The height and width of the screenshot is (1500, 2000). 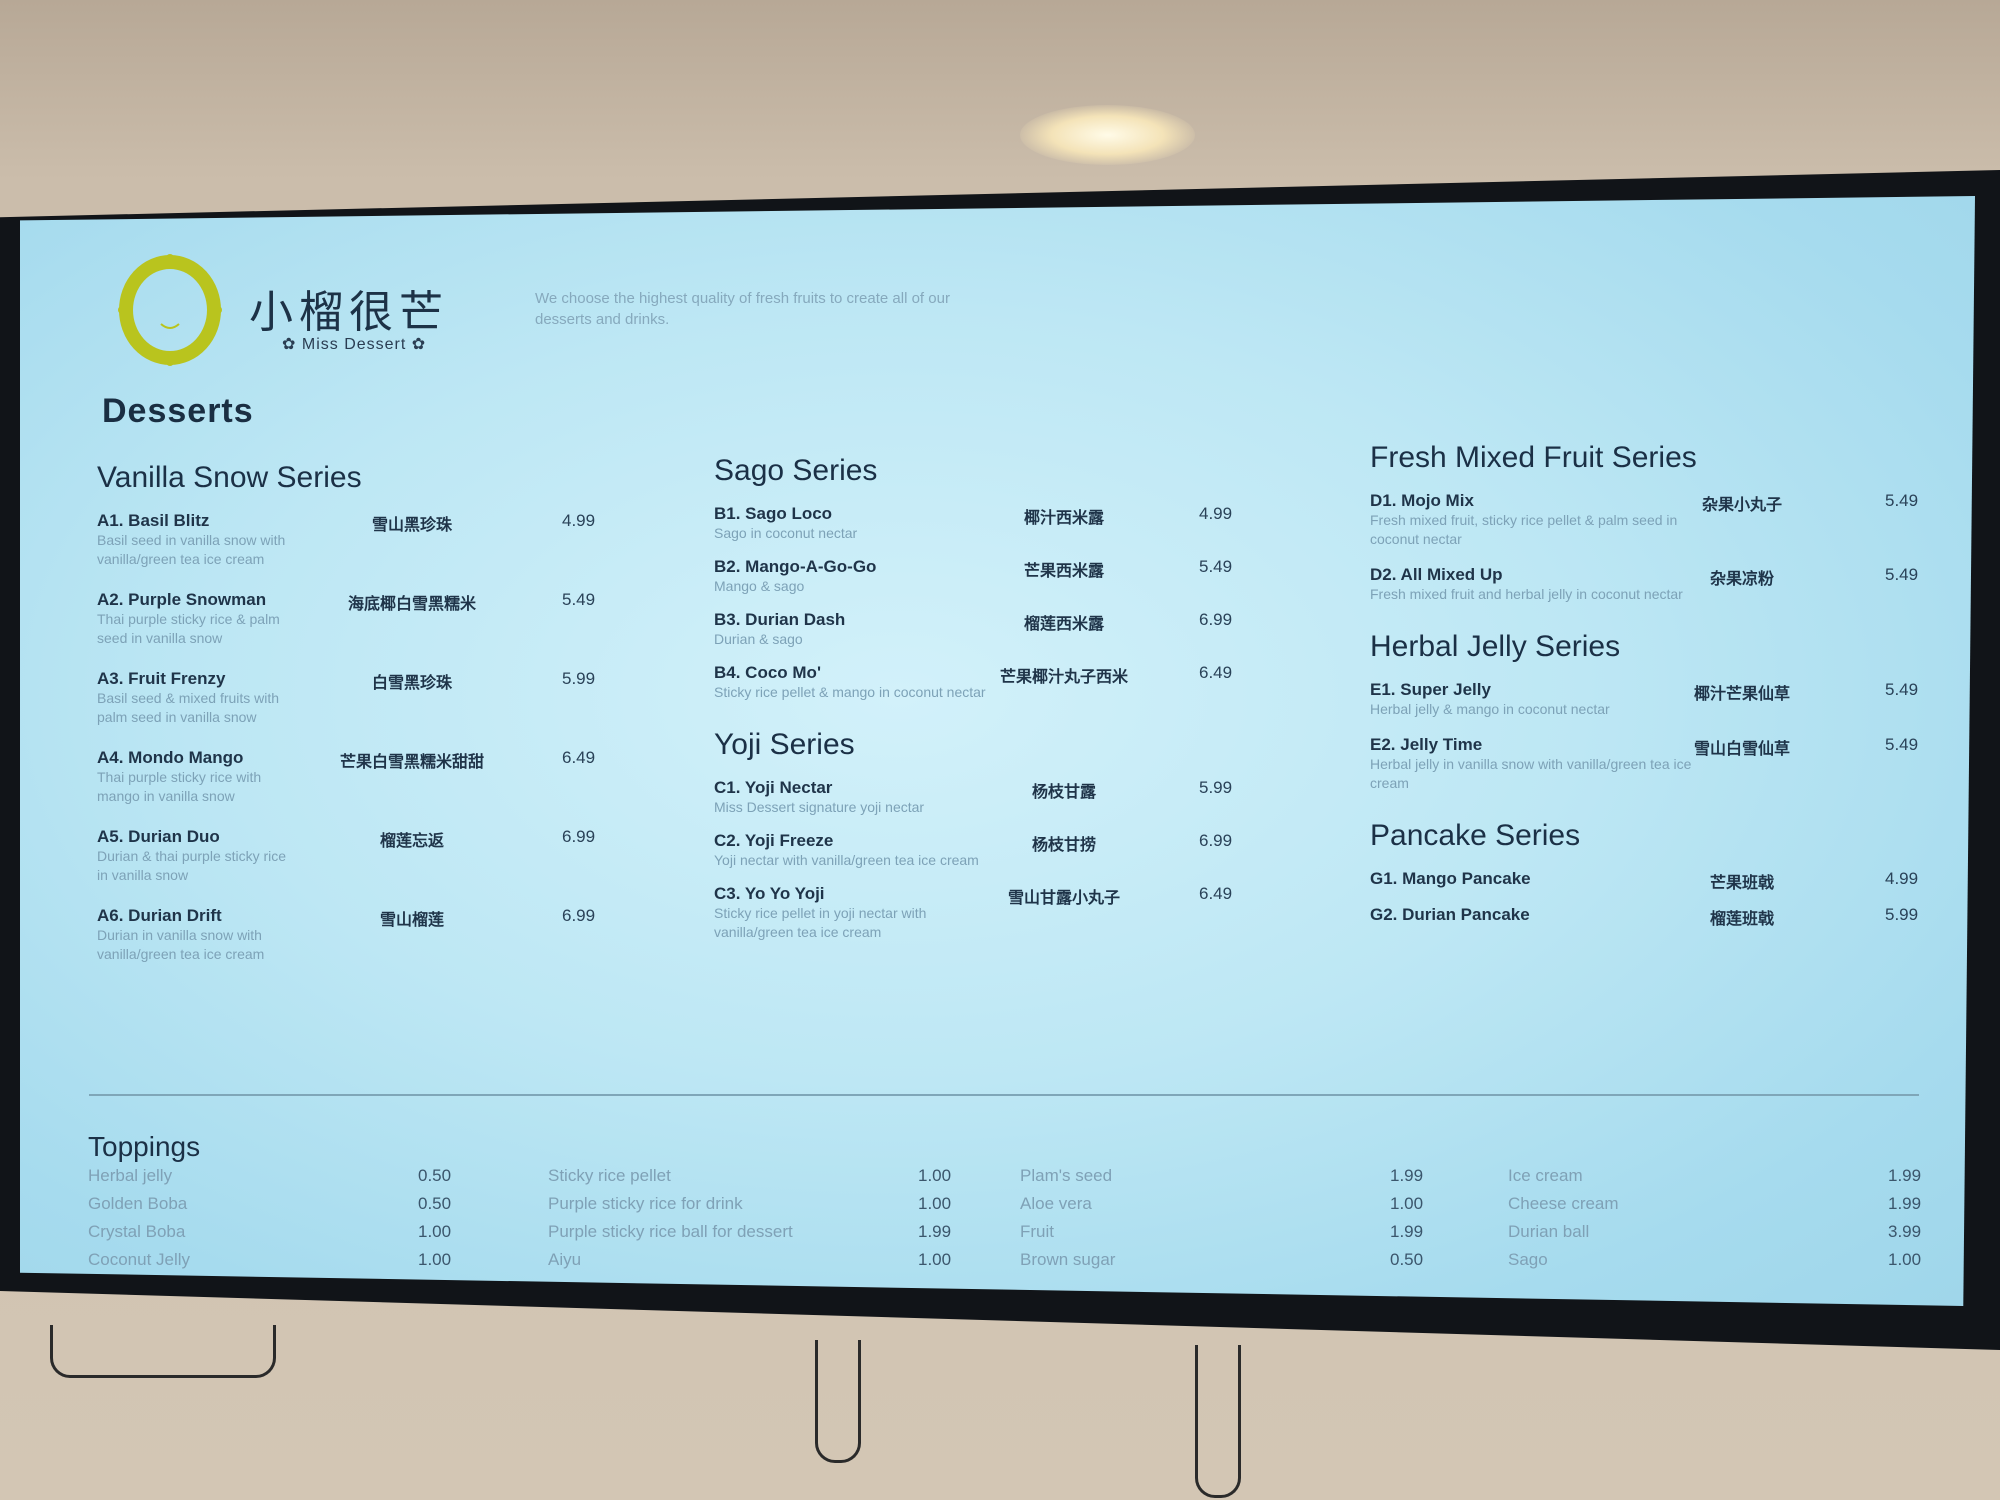 I want to click on item-price: 4.99, so click(x=579, y=520).